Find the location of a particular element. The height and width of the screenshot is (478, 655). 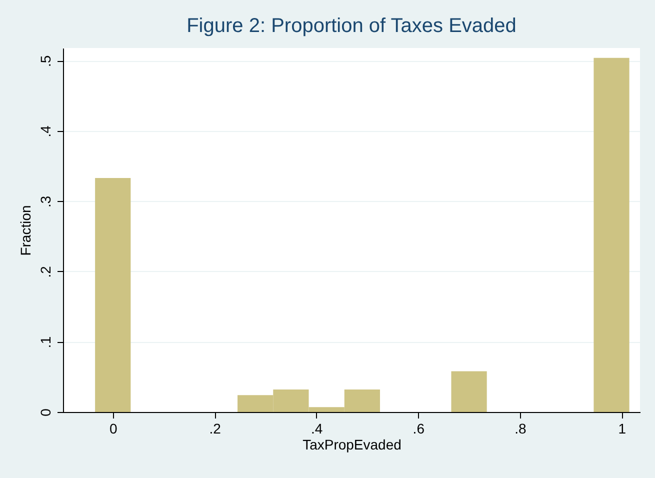

x-axis-title: TaxPropEvaded is located at coordinates (352, 444).